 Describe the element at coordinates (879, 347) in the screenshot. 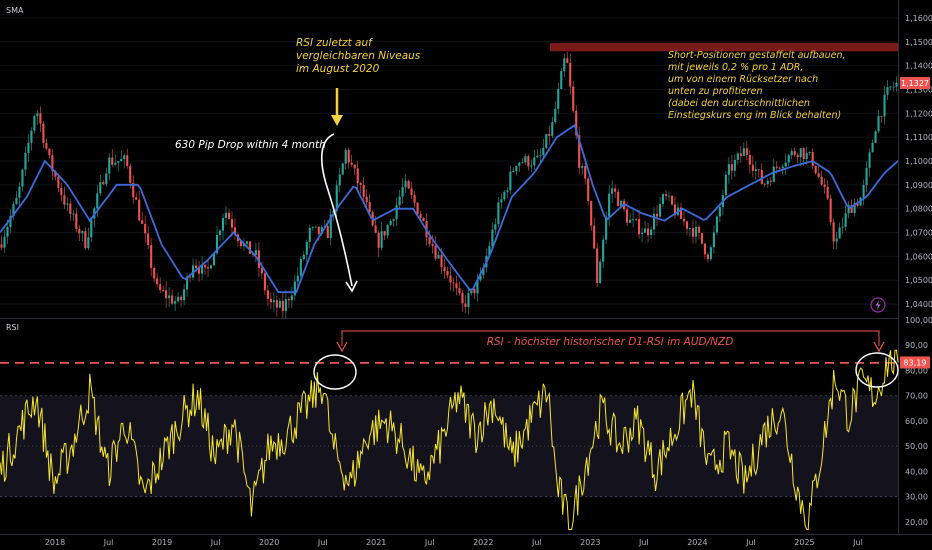

I see `rsi-bracket-right-arrow-icon` at that location.